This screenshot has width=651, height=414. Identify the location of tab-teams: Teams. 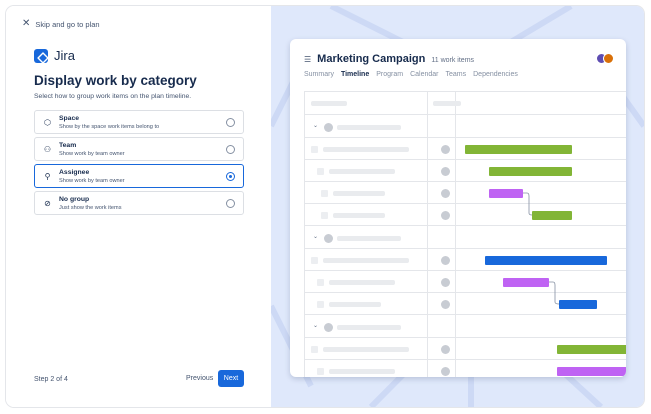
(456, 74).